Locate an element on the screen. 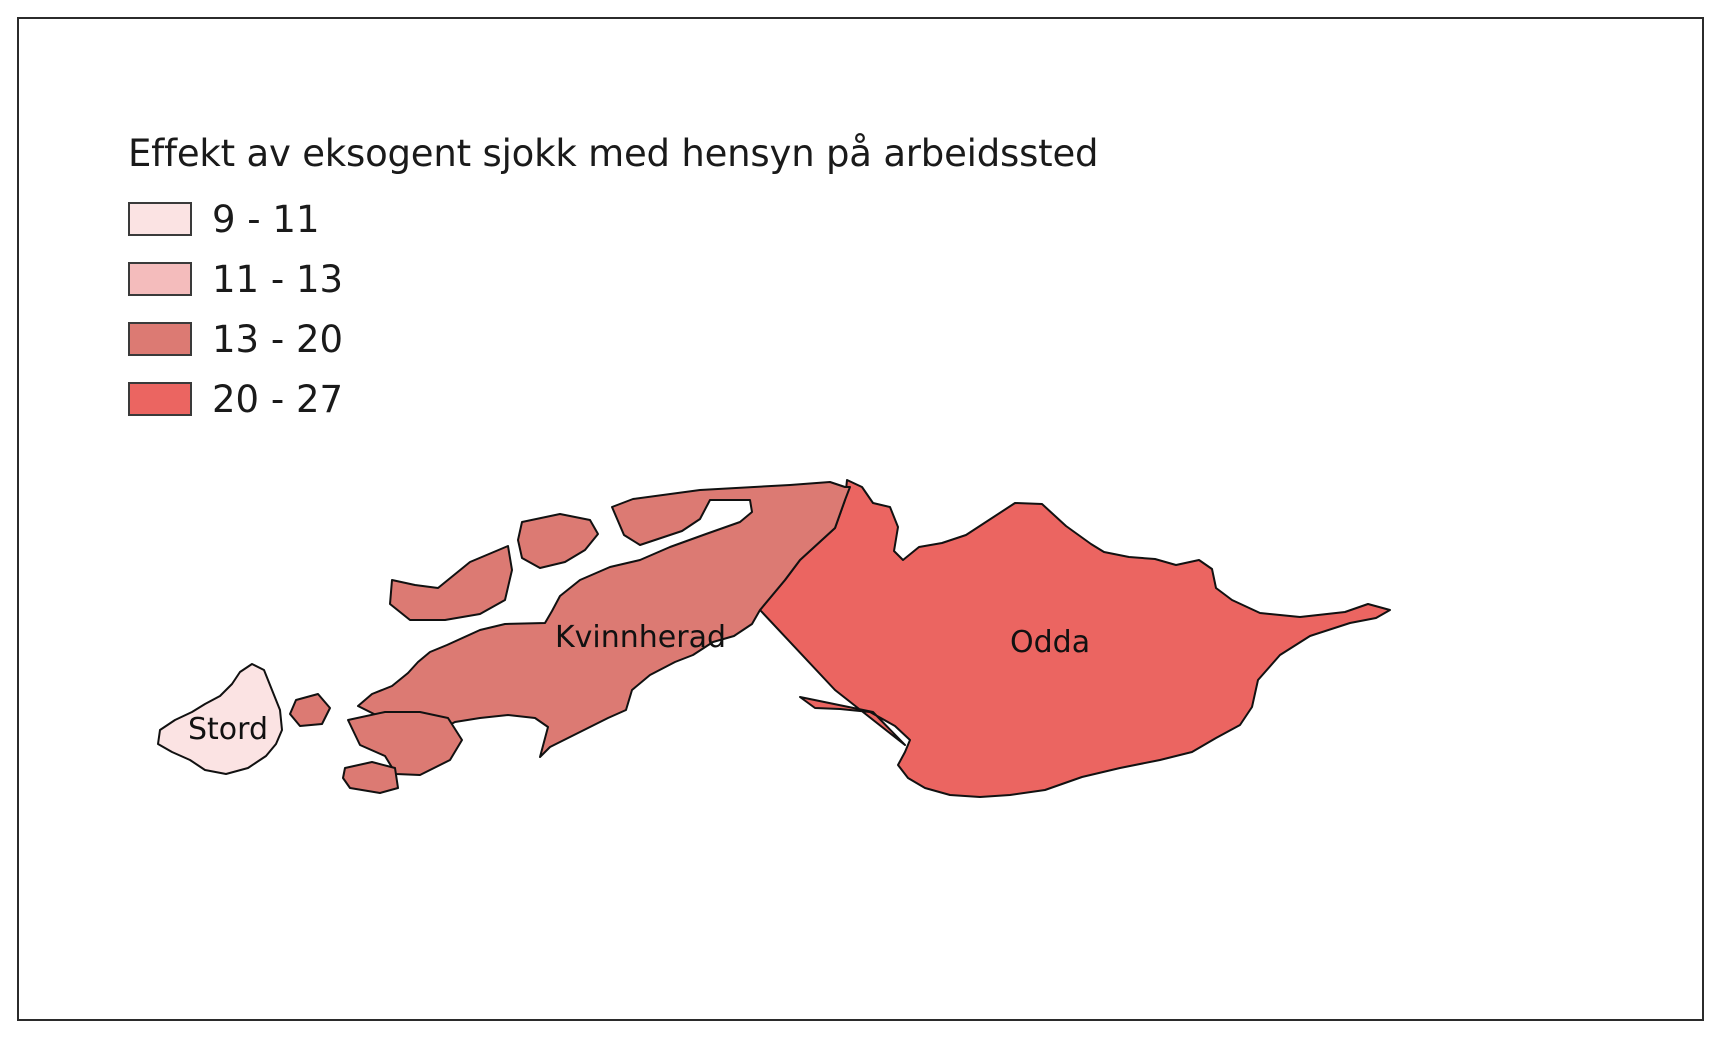  legend-list: 9 - 11 11 - 13 13 - 20 20 - 27 is located at coordinates (613, 309).